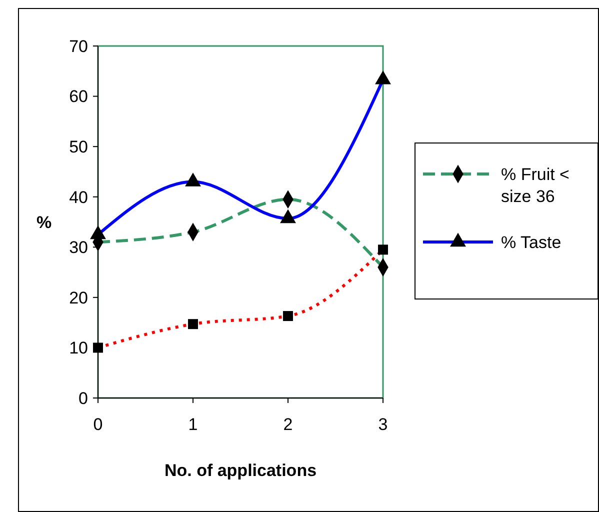 The width and height of the screenshot is (599, 512). What do you see at coordinates (98, 424) in the screenshot?
I see `x-tick-label: 0` at bounding box center [98, 424].